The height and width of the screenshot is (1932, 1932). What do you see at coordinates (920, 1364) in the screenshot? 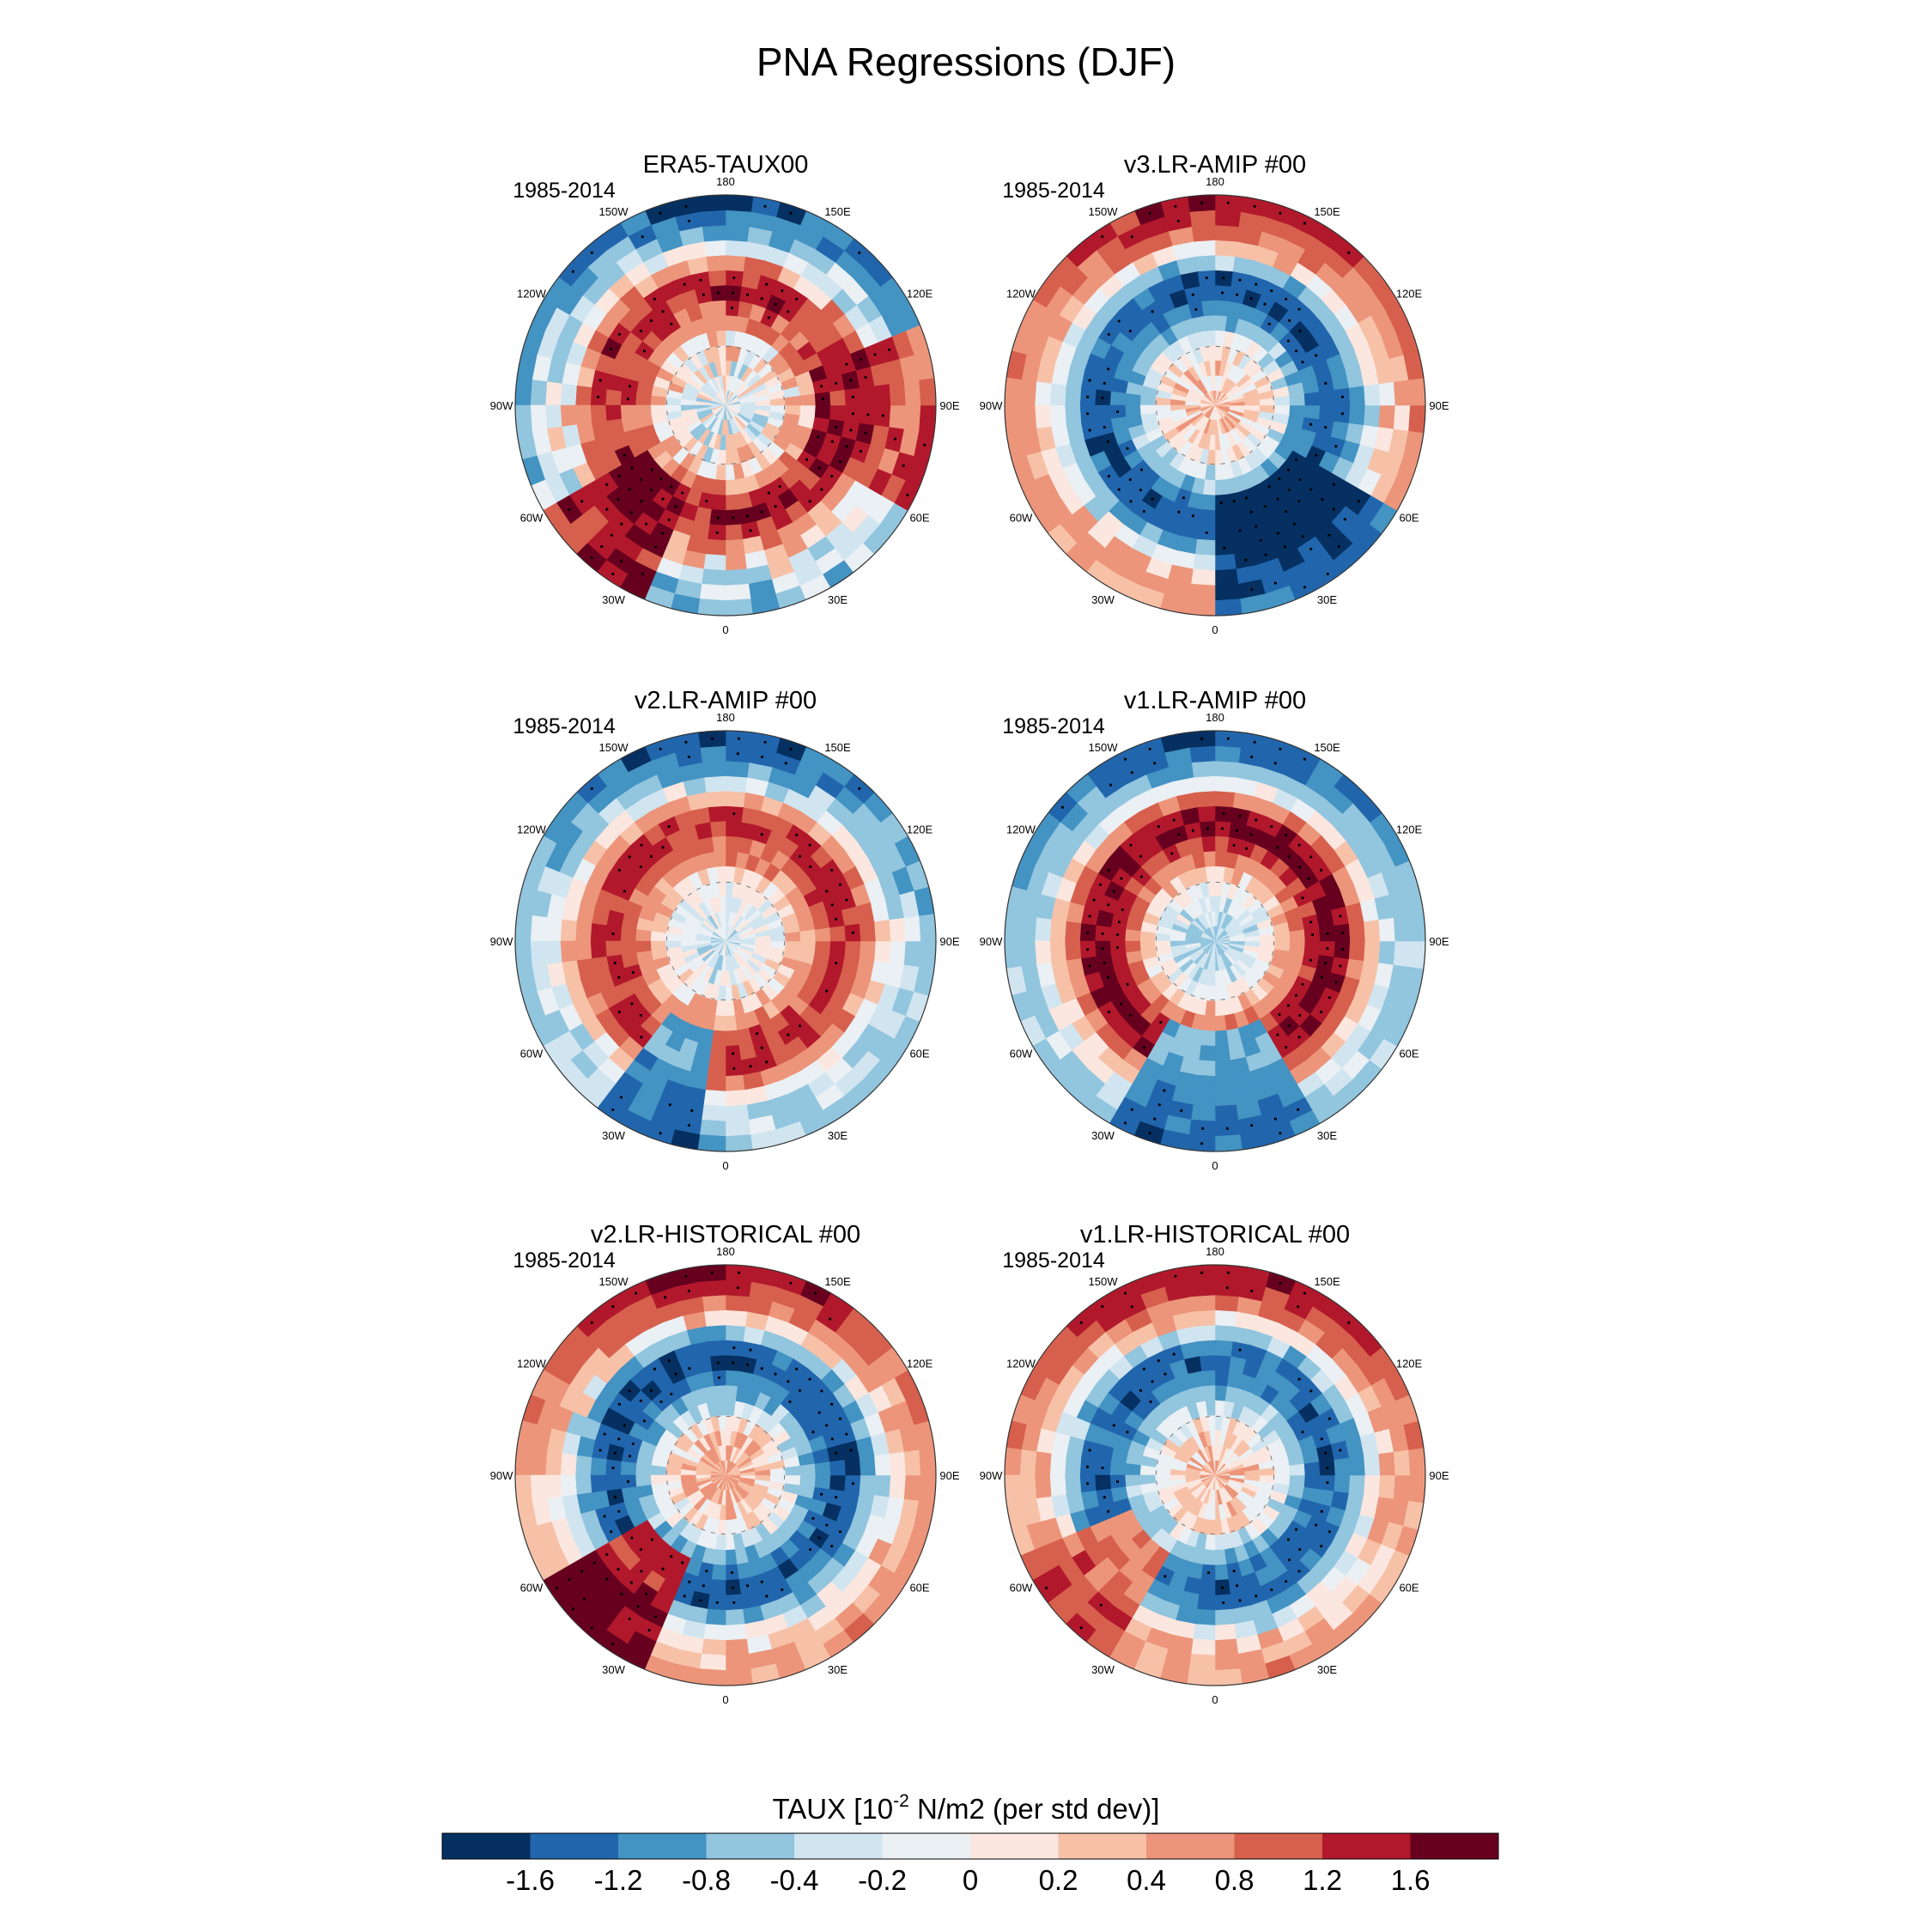
I see `longitude-label: 120E` at bounding box center [920, 1364].